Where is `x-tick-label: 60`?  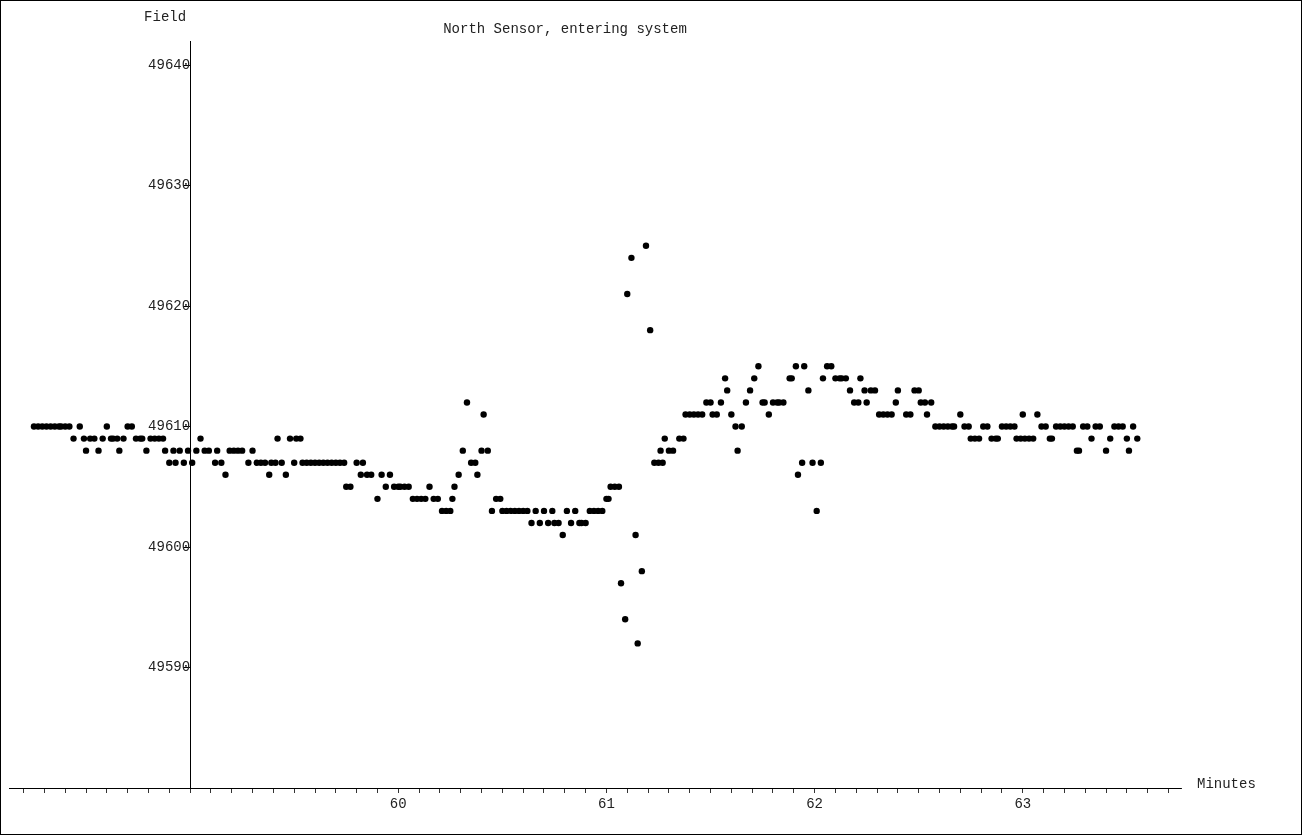
x-tick-label: 60 is located at coordinates (398, 804).